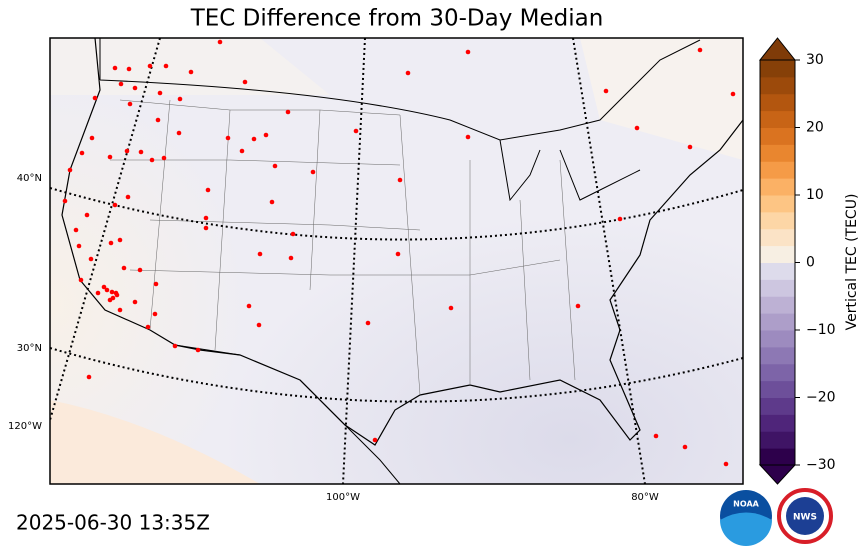  What do you see at coordinates (645, 497) in the screenshot?
I see `lon-label: 80°W` at bounding box center [645, 497].